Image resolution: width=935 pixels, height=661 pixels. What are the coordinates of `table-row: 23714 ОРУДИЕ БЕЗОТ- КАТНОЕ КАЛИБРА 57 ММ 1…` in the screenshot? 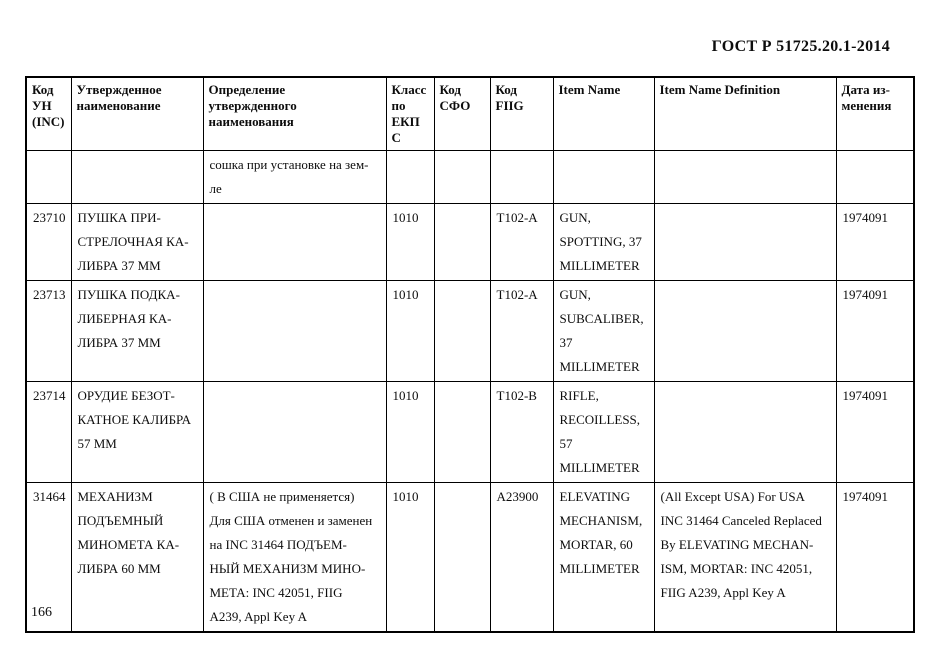 It's located at (470, 432).